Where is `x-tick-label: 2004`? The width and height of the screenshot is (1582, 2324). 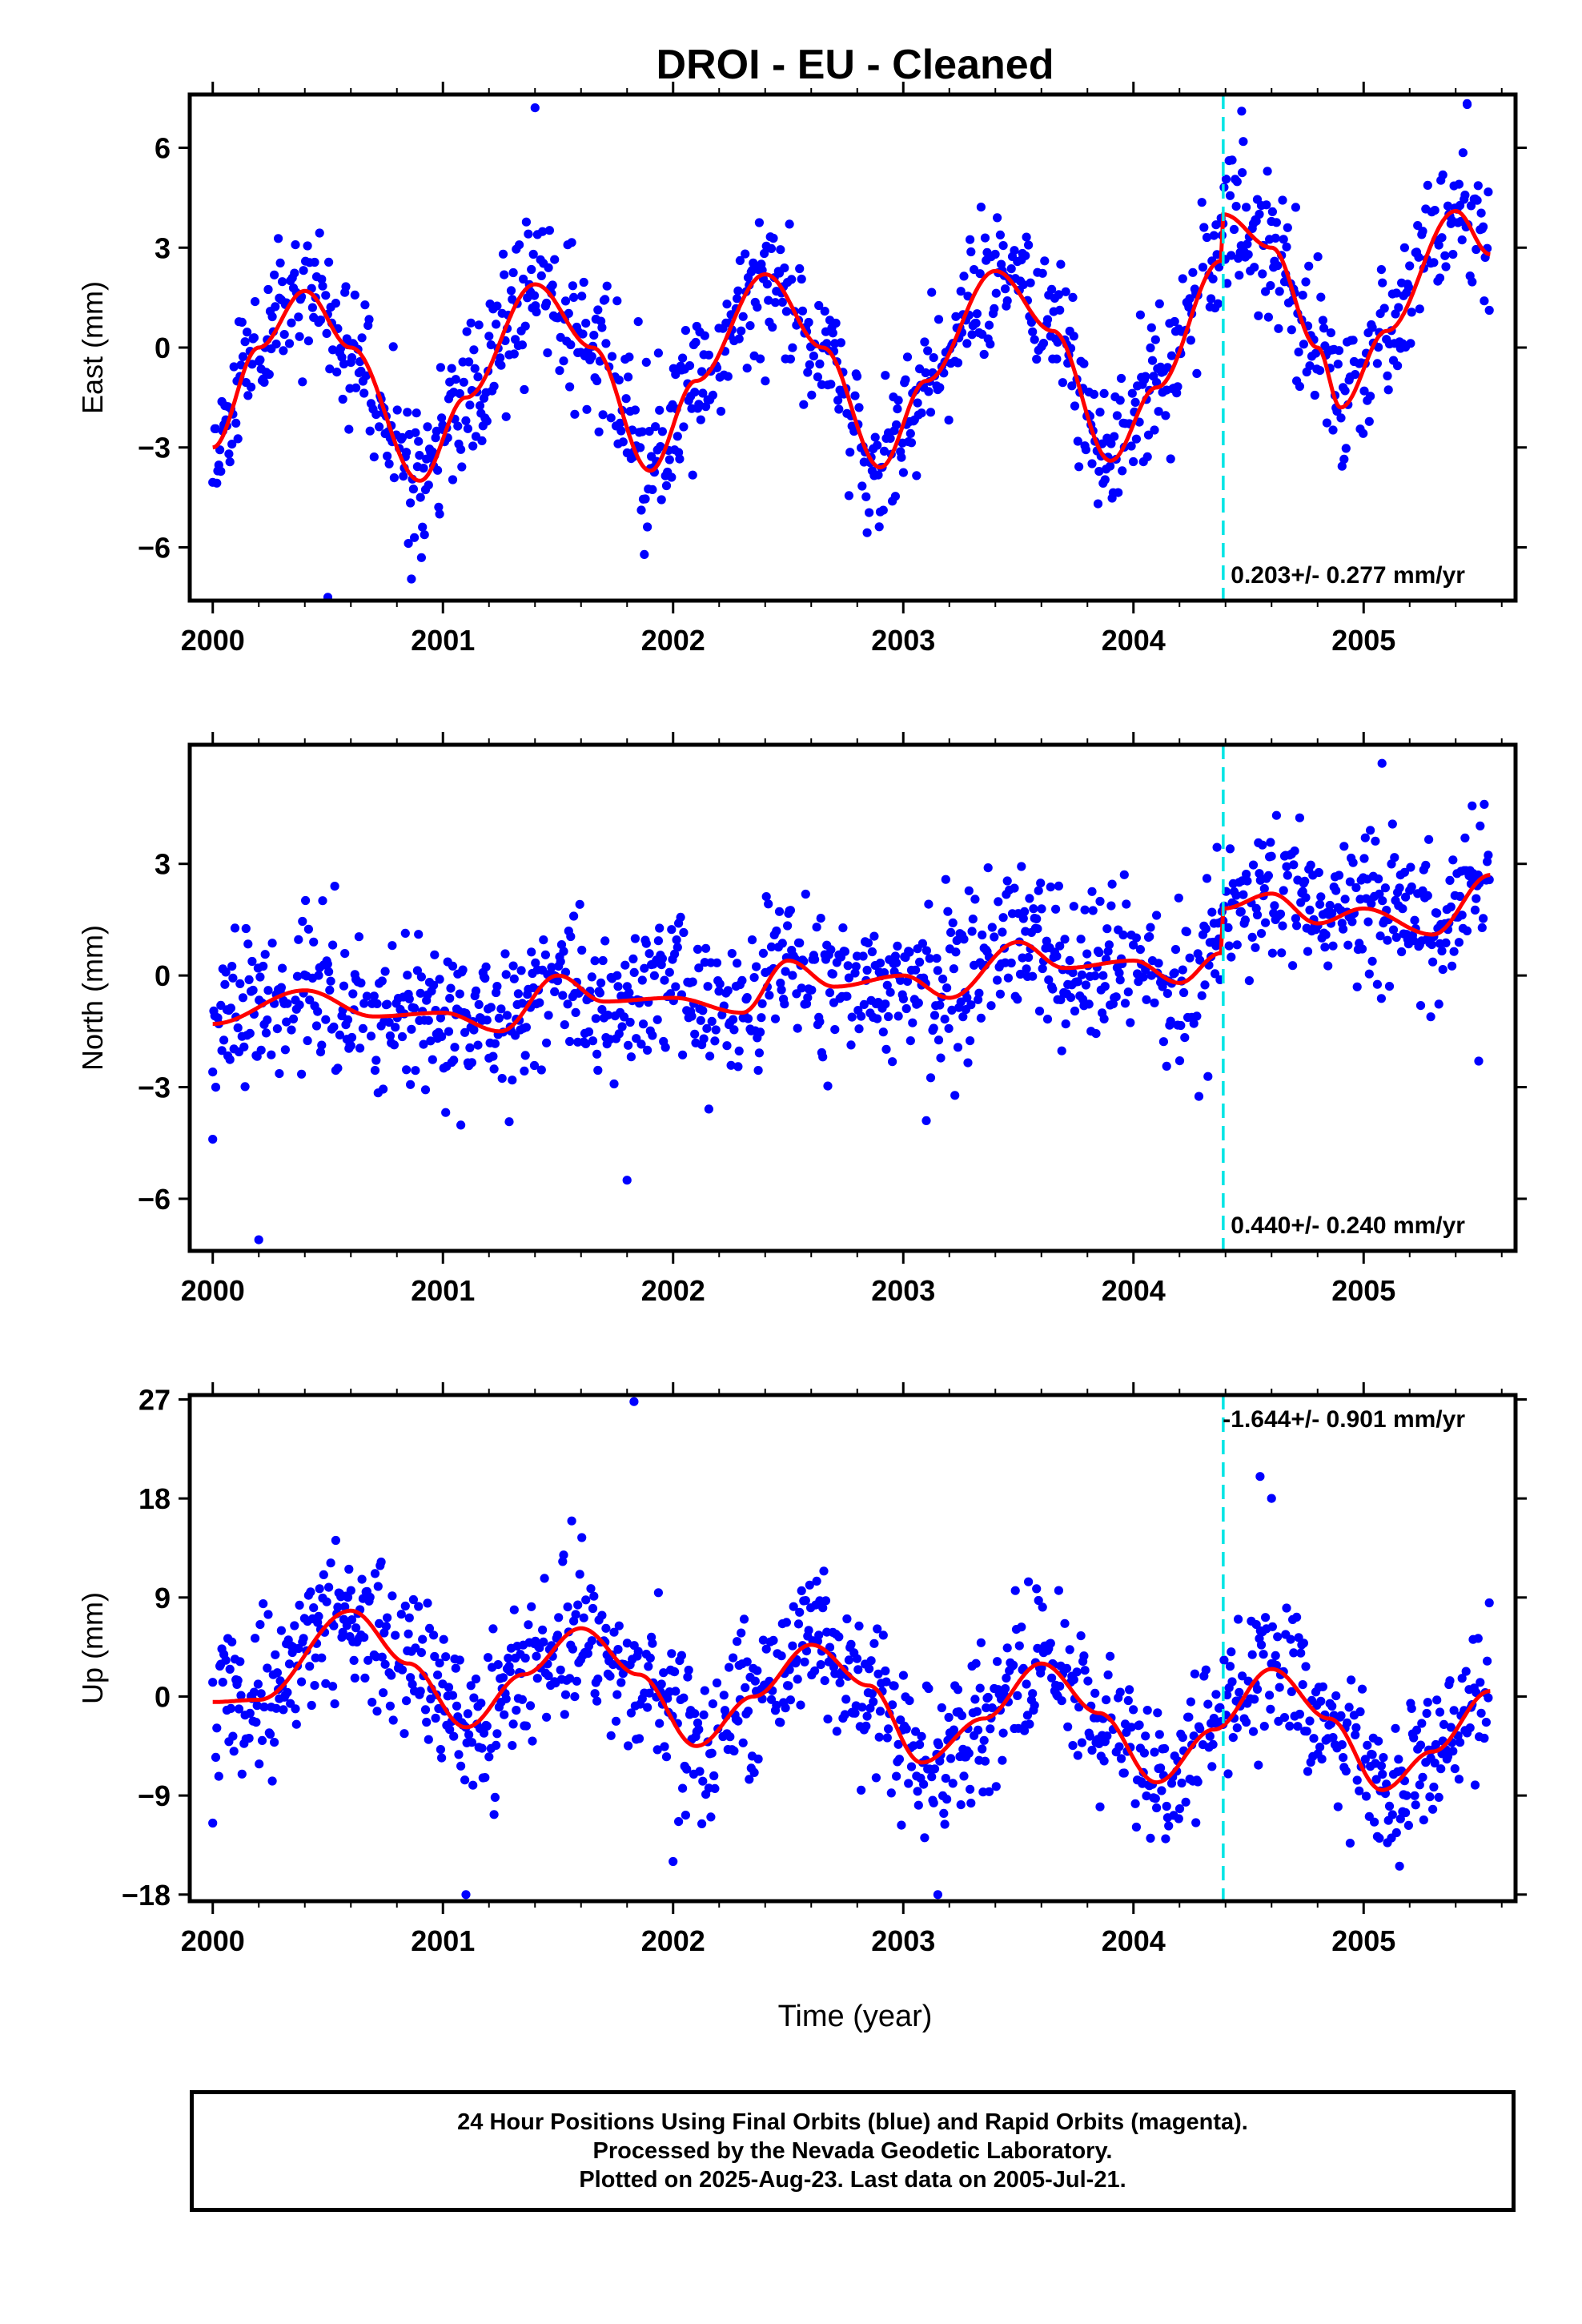
x-tick-label: 2004 is located at coordinates (1134, 1940).